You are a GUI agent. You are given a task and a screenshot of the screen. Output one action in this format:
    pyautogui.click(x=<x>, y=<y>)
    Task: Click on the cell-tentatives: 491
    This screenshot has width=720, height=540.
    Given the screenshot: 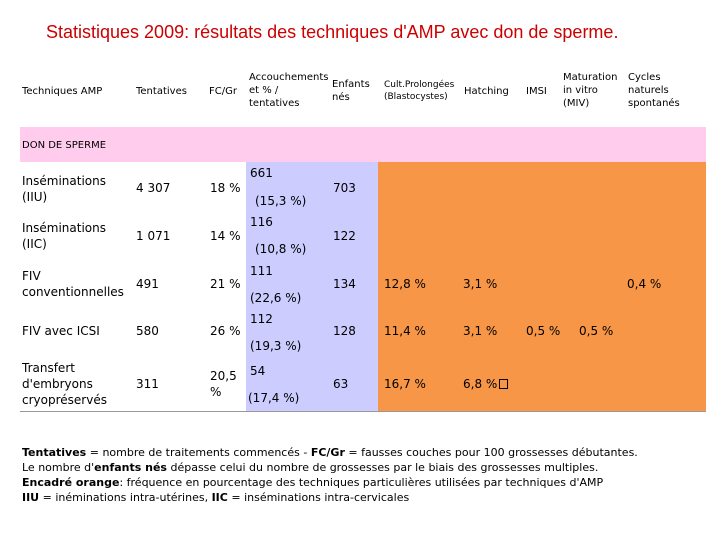 What is the action you would take?
    pyautogui.click(x=147, y=284)
    